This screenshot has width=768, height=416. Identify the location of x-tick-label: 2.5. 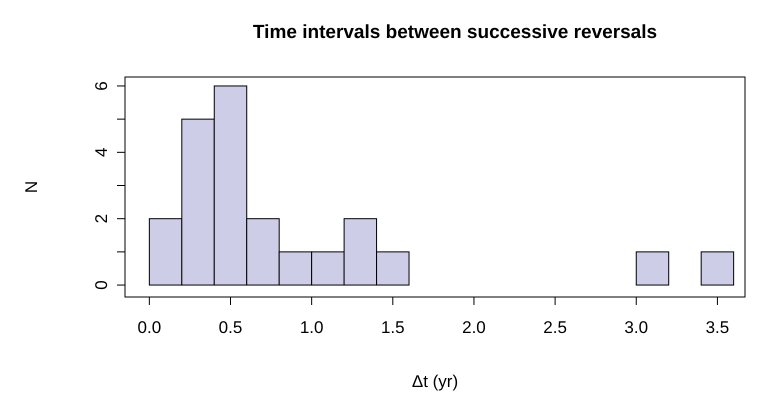
(555, 327).